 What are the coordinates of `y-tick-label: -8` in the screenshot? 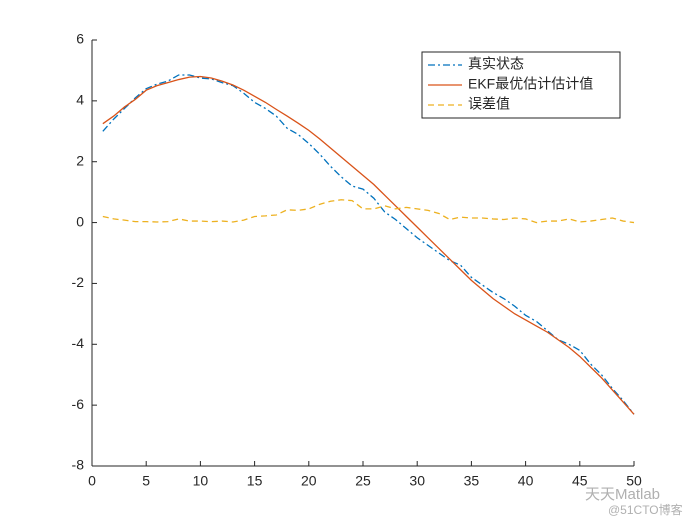 It's located at (78, 465).